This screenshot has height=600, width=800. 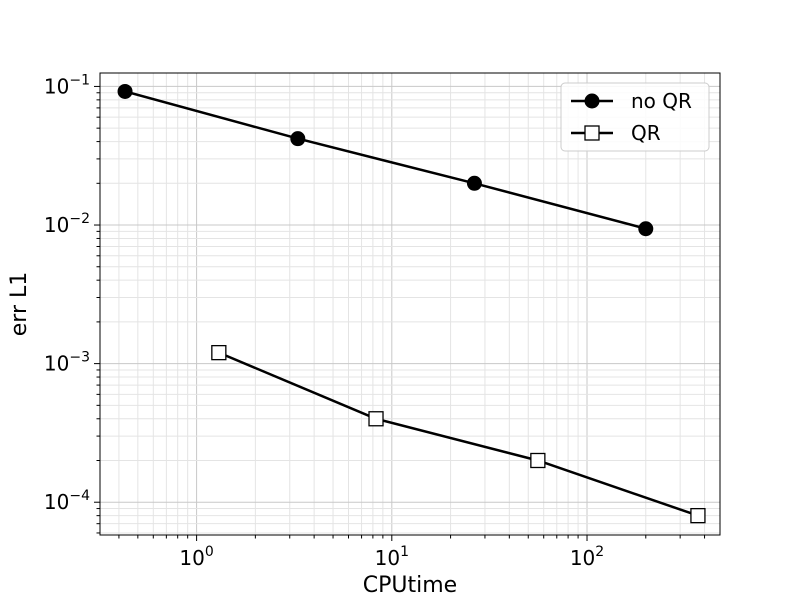 I want to click on y-tick-exponent: −1, so click(x=79, y=80).